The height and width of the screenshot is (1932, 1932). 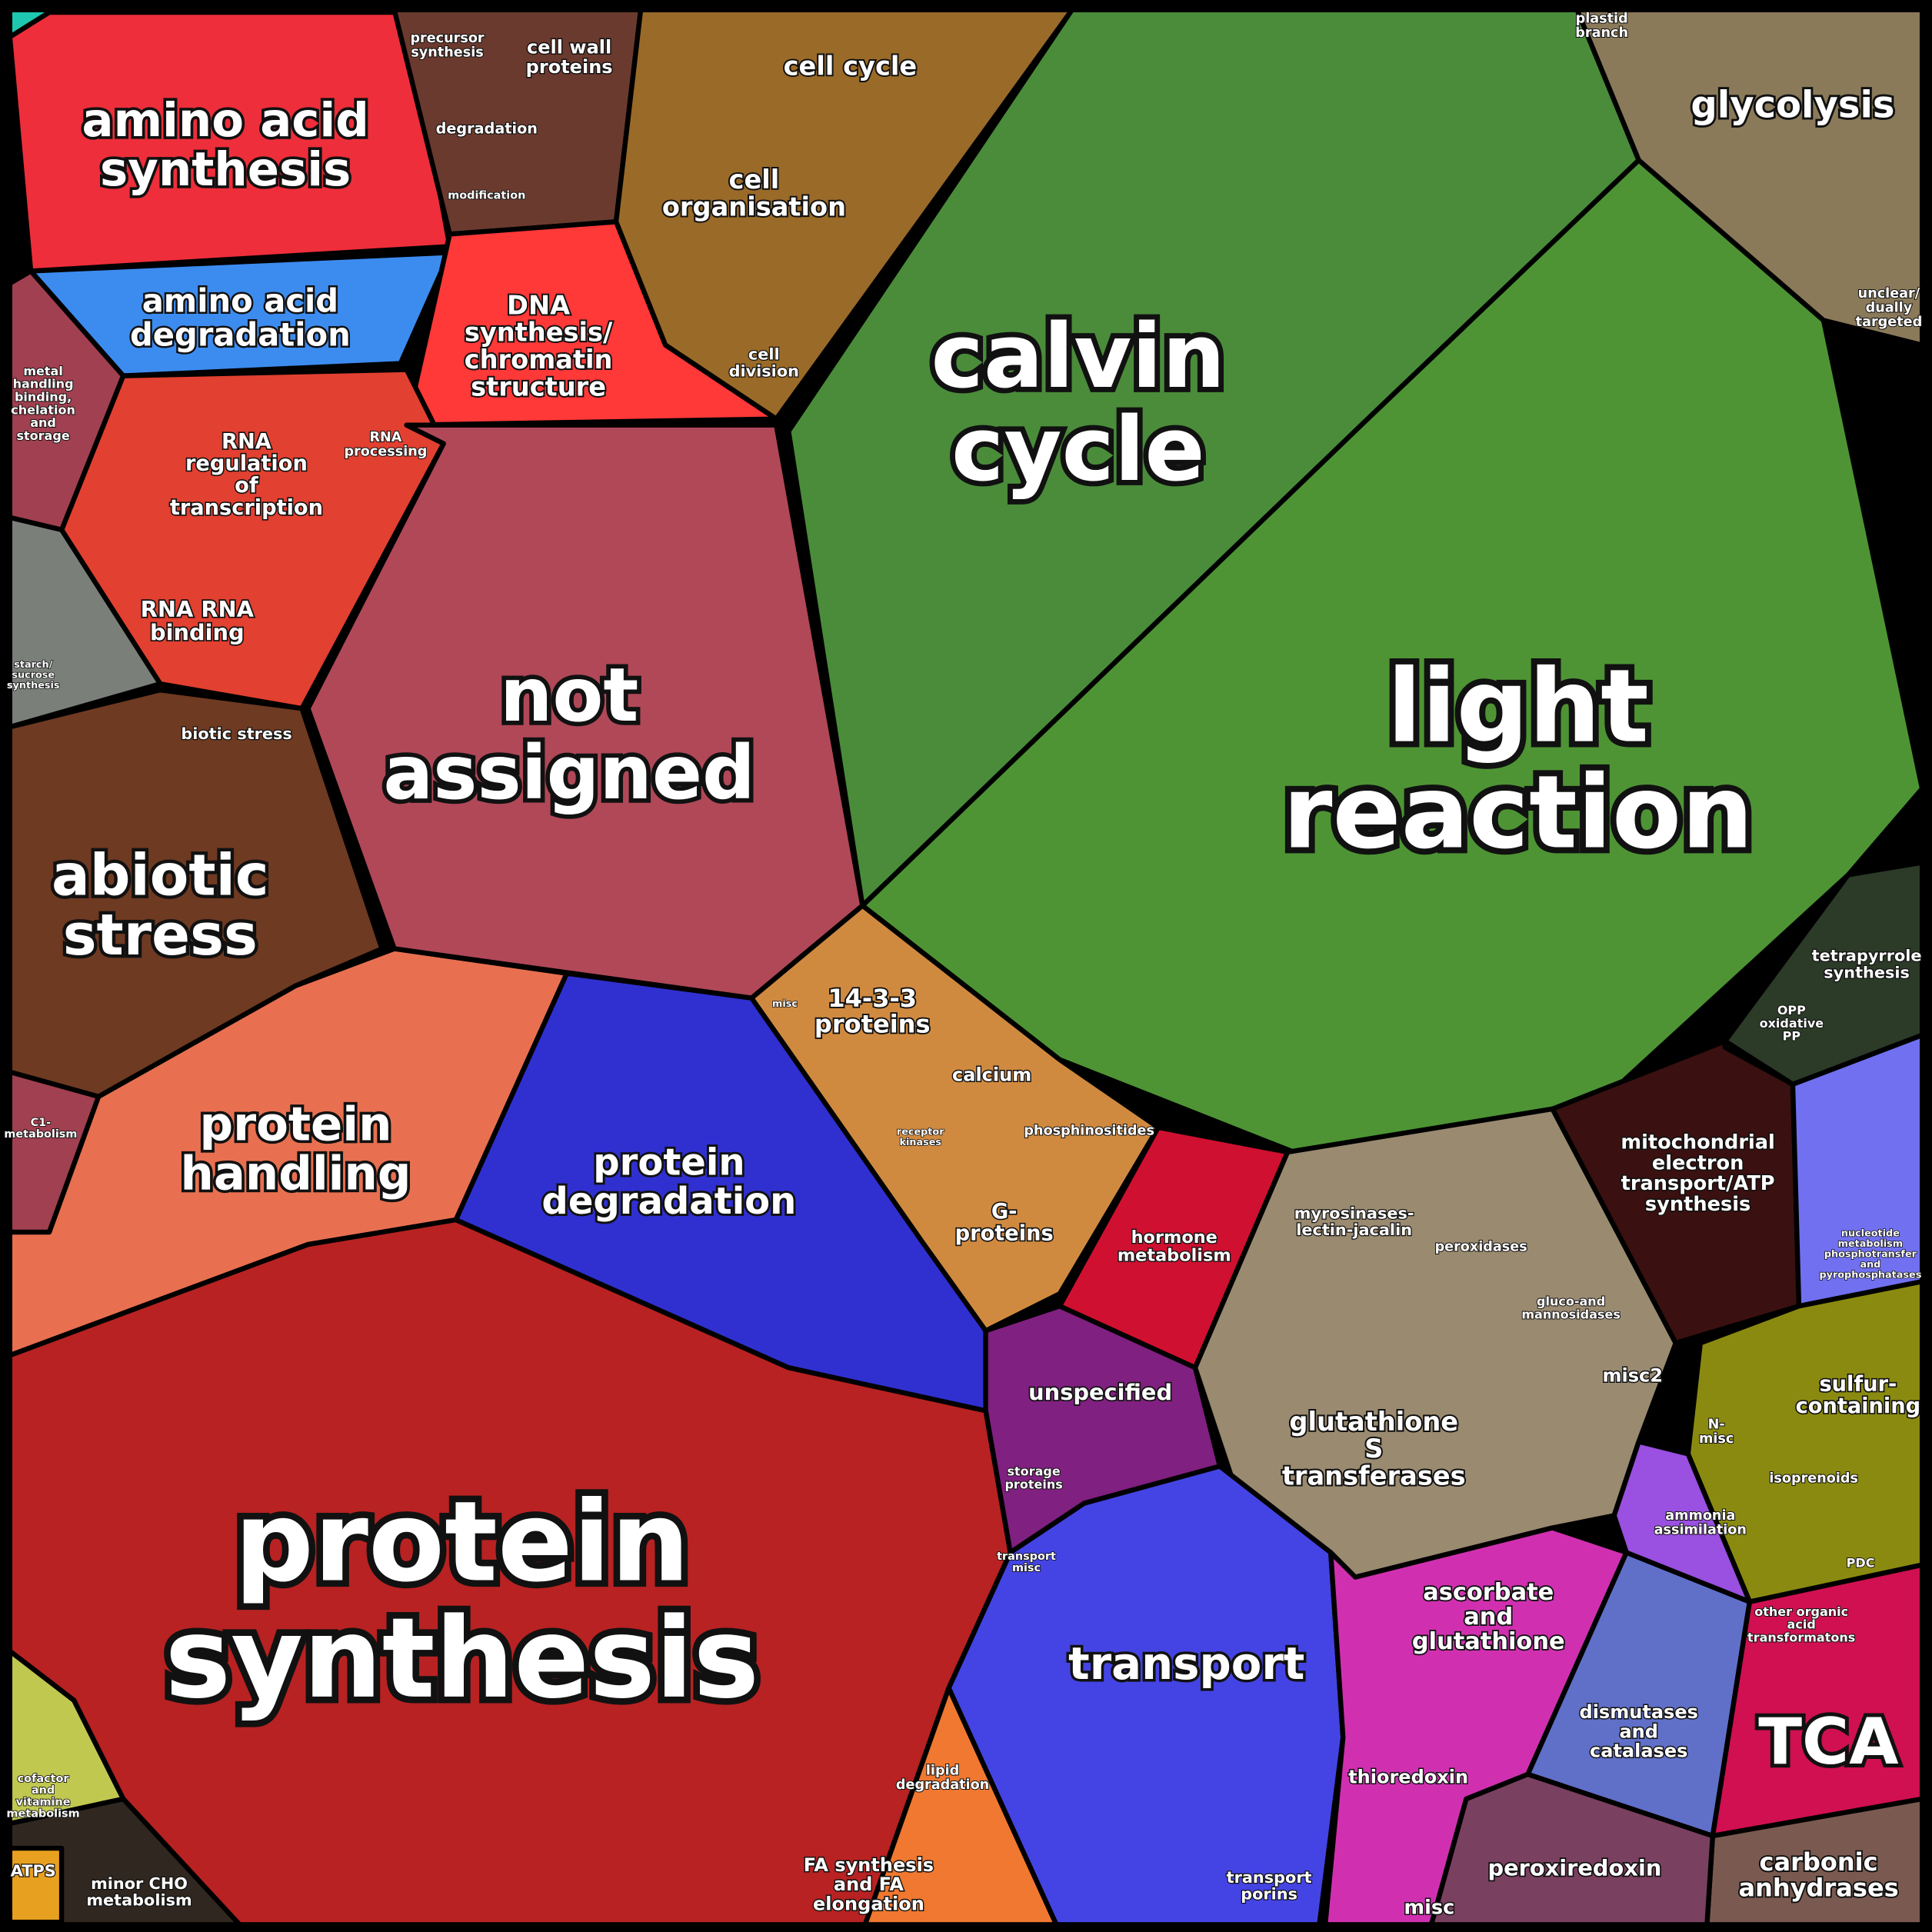 I want to click on region-label: chelation, so click(x=43, y=409).